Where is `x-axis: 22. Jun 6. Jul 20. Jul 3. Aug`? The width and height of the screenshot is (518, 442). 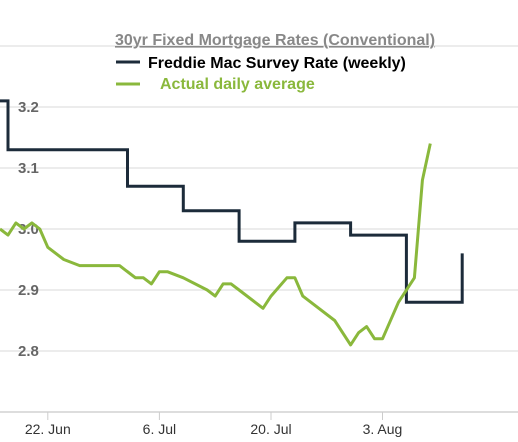 x-axis: 22. Jun 6. Jul 20. Jul 3. Aug is located at coordinates (214, 424).